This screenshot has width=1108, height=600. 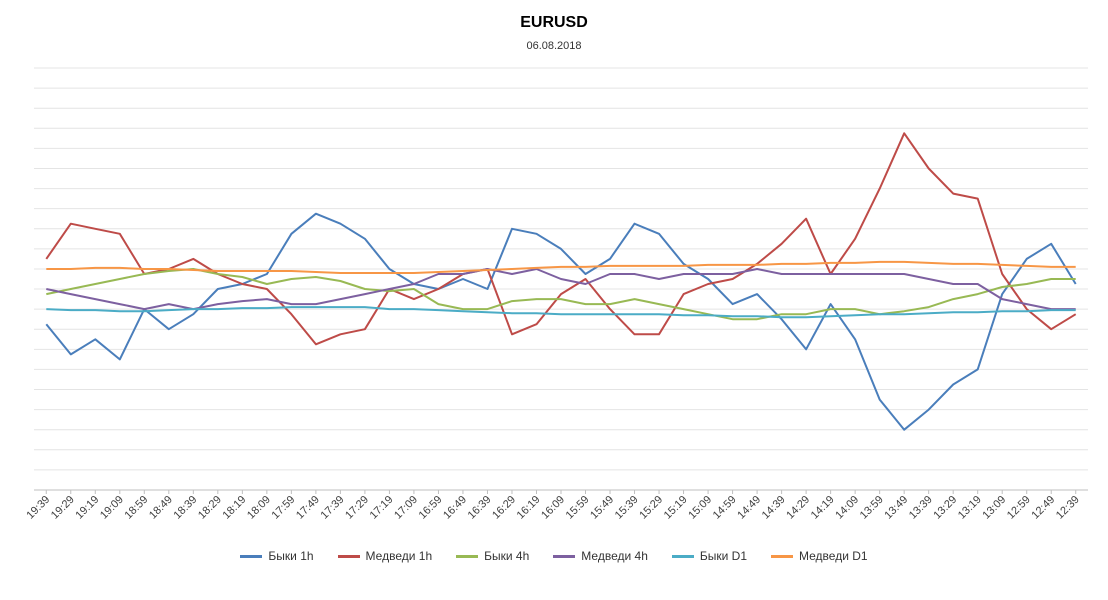 I want to click on x-tick-label: 14:09, so click(x=847, y=508).